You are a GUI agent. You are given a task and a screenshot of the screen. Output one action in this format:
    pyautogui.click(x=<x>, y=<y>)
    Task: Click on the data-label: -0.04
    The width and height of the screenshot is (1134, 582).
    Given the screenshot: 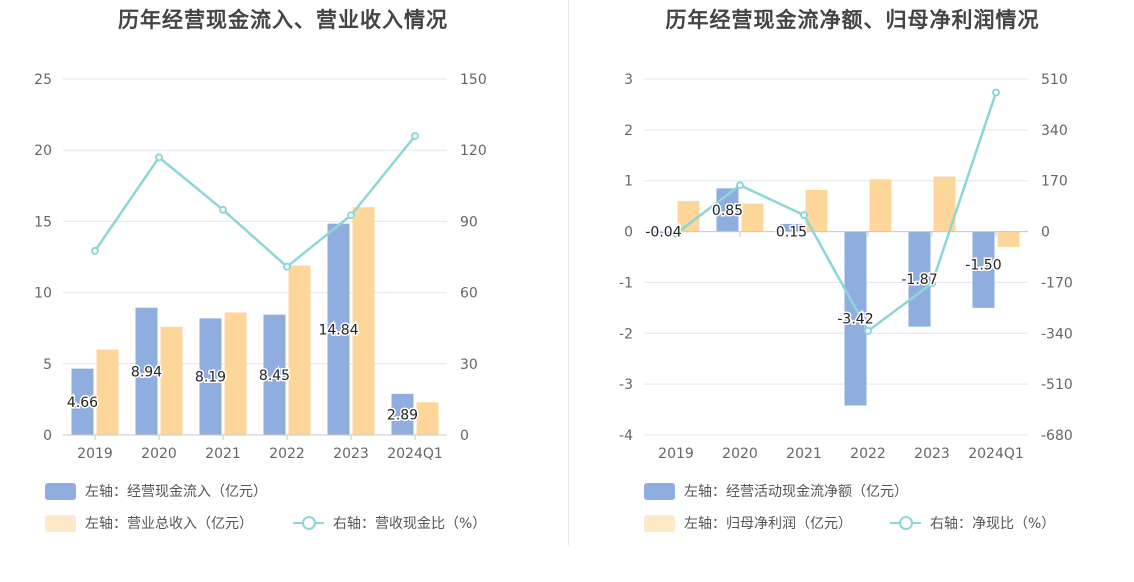 What is the action you would take?
    pyautogui.click(x=663, y=233)
    